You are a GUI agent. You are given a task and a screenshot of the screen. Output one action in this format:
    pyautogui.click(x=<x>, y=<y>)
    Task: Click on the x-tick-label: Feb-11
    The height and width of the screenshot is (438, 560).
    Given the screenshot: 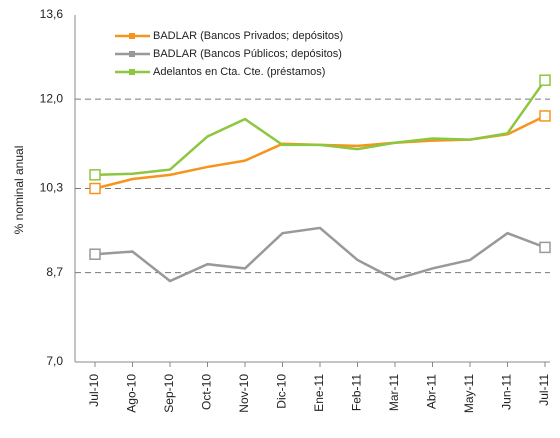 What is the action you would take?
    pyautogui.click(x=357, y=392)
    